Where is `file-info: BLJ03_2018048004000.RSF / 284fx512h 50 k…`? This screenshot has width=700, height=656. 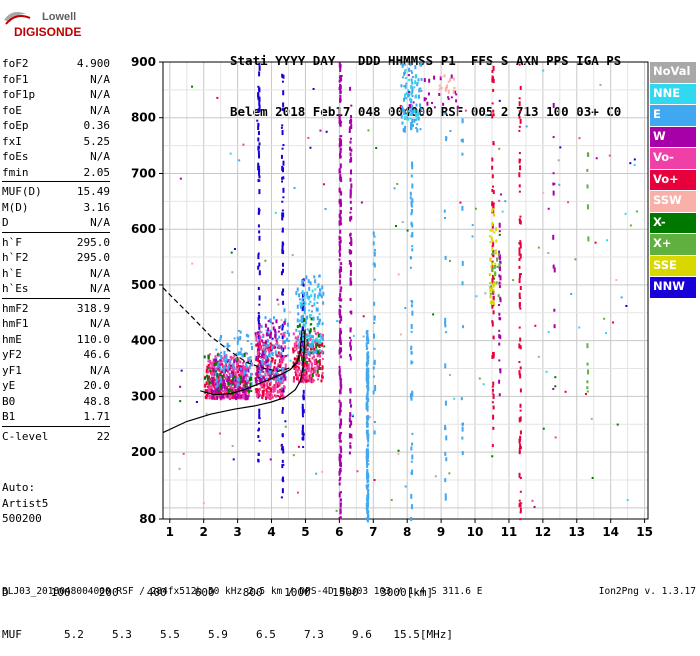
file-info: BLJ03_2018048004000.RSF / 284fx512h 50 k… is located at coordinates (242, 591).